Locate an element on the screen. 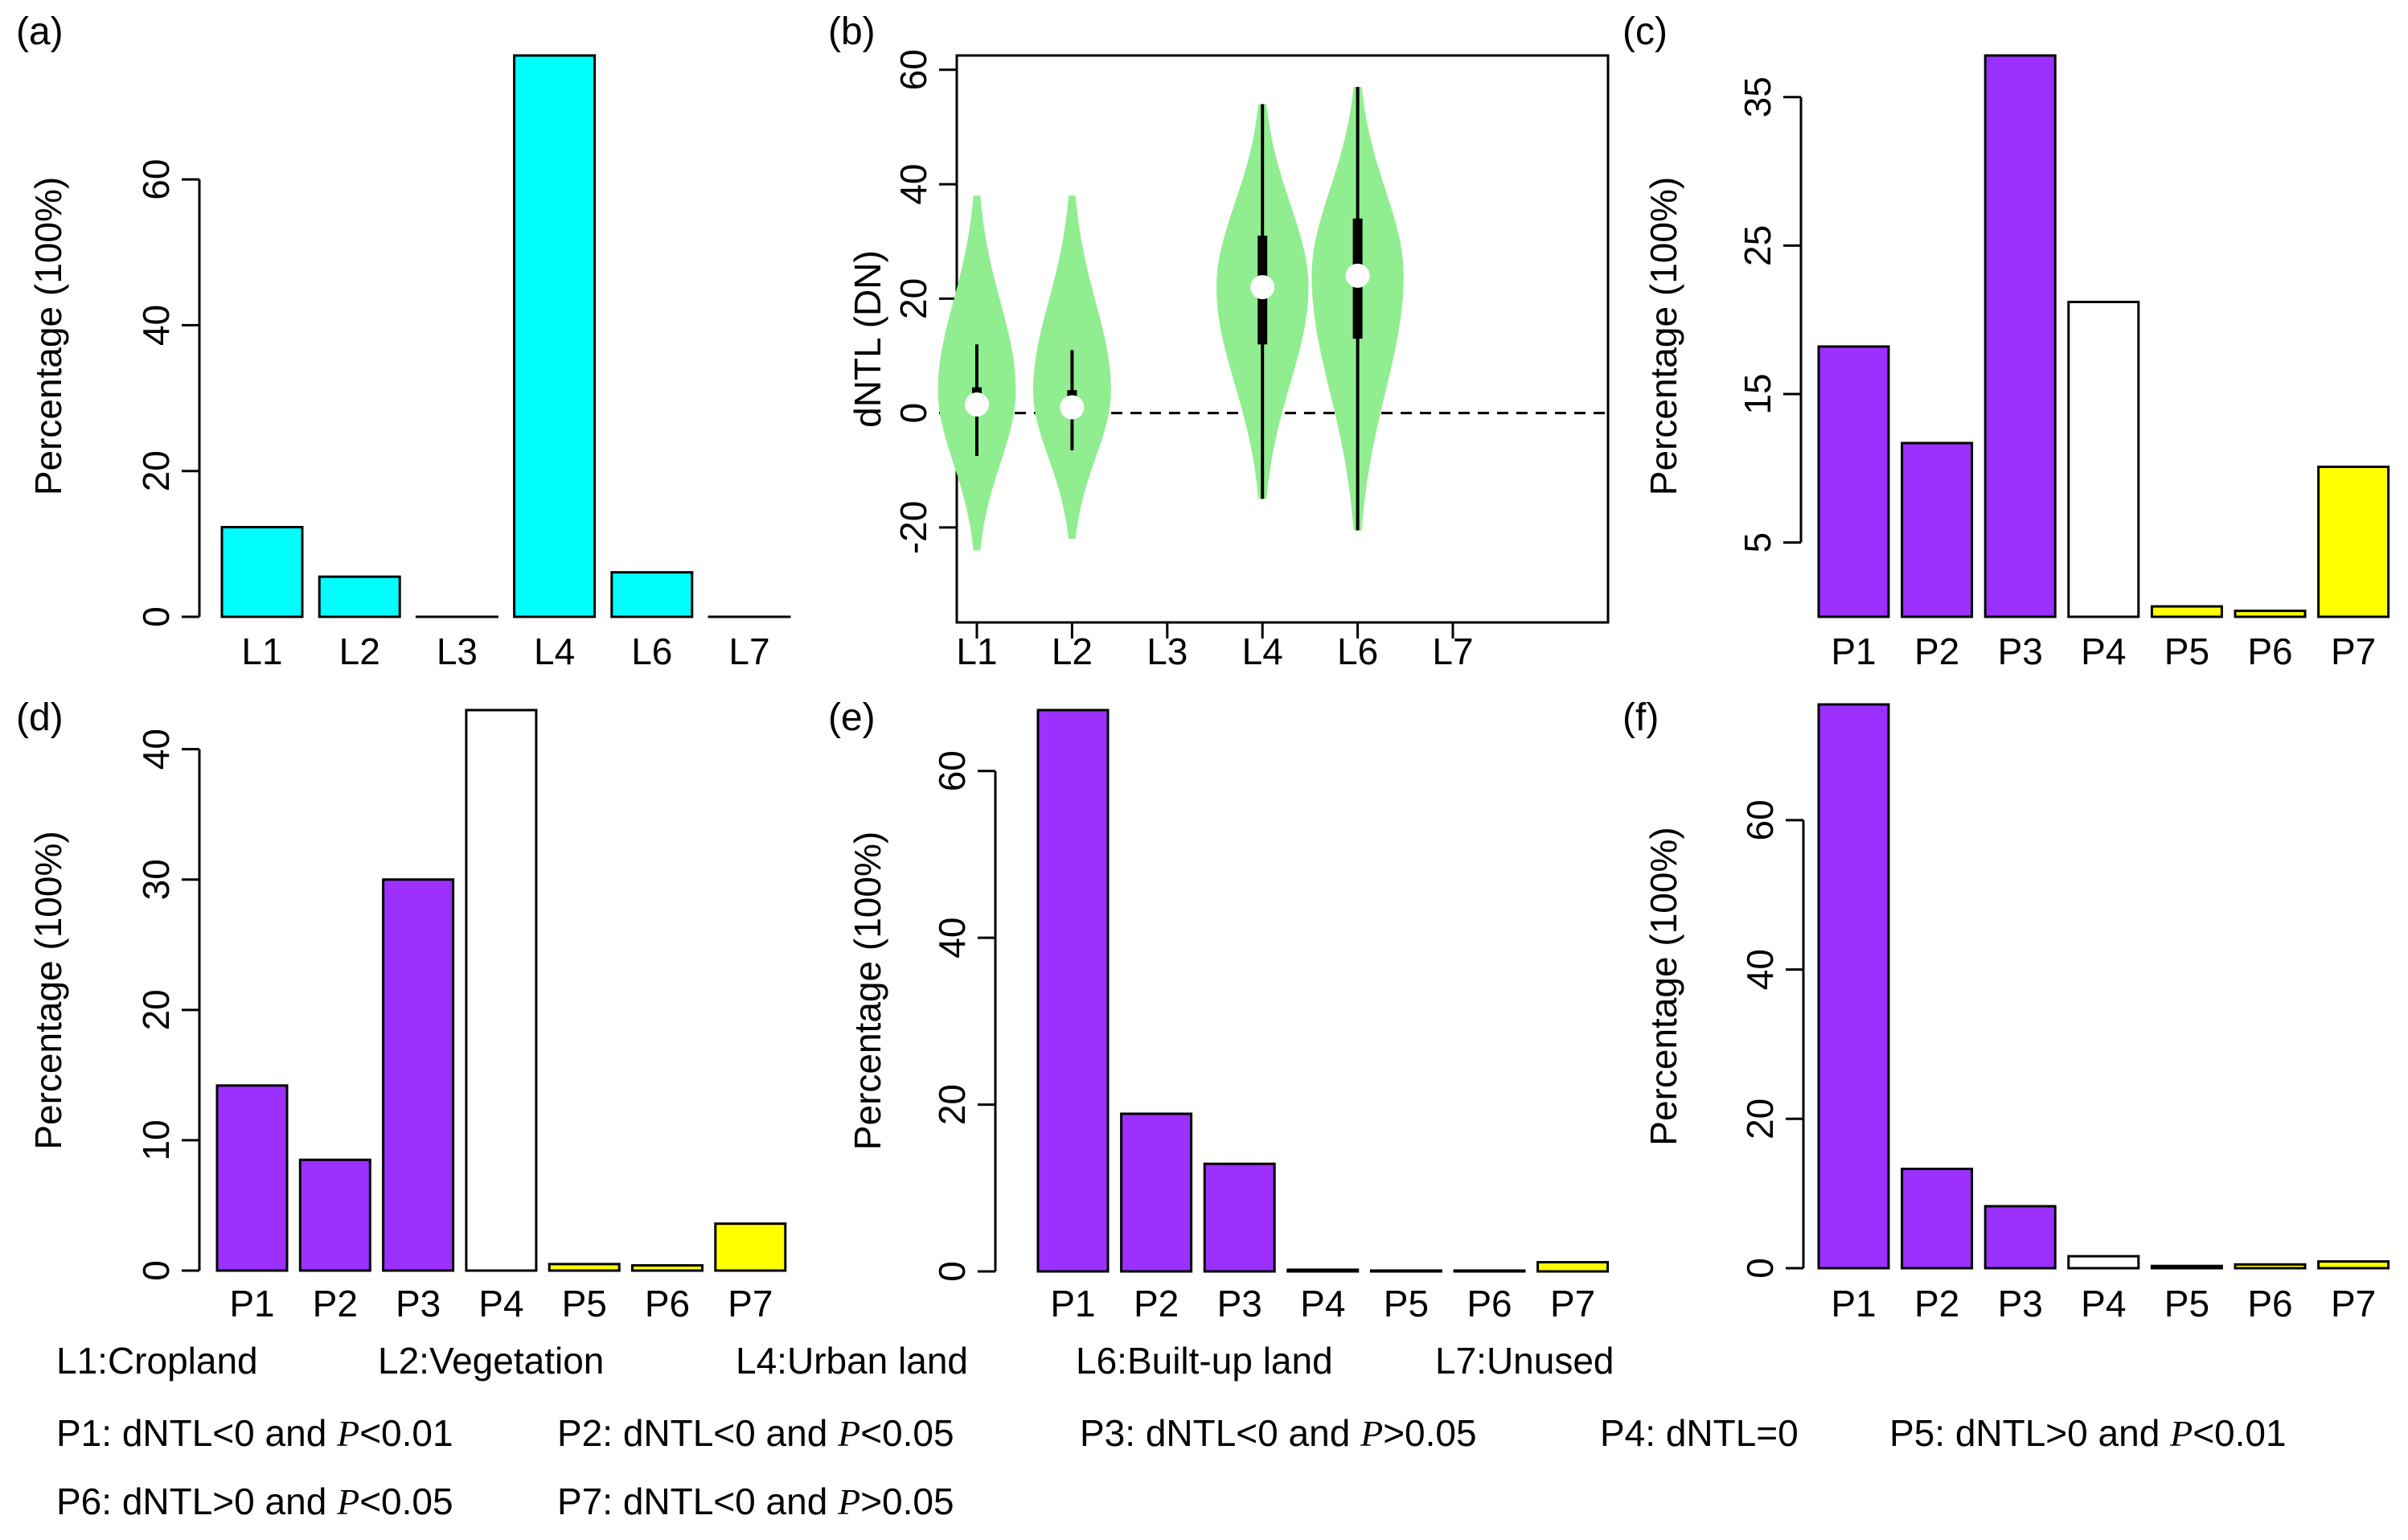 The image size is (2408, 1540). legend-l1: L1:Cropland is located at coordinates (157, 1361).